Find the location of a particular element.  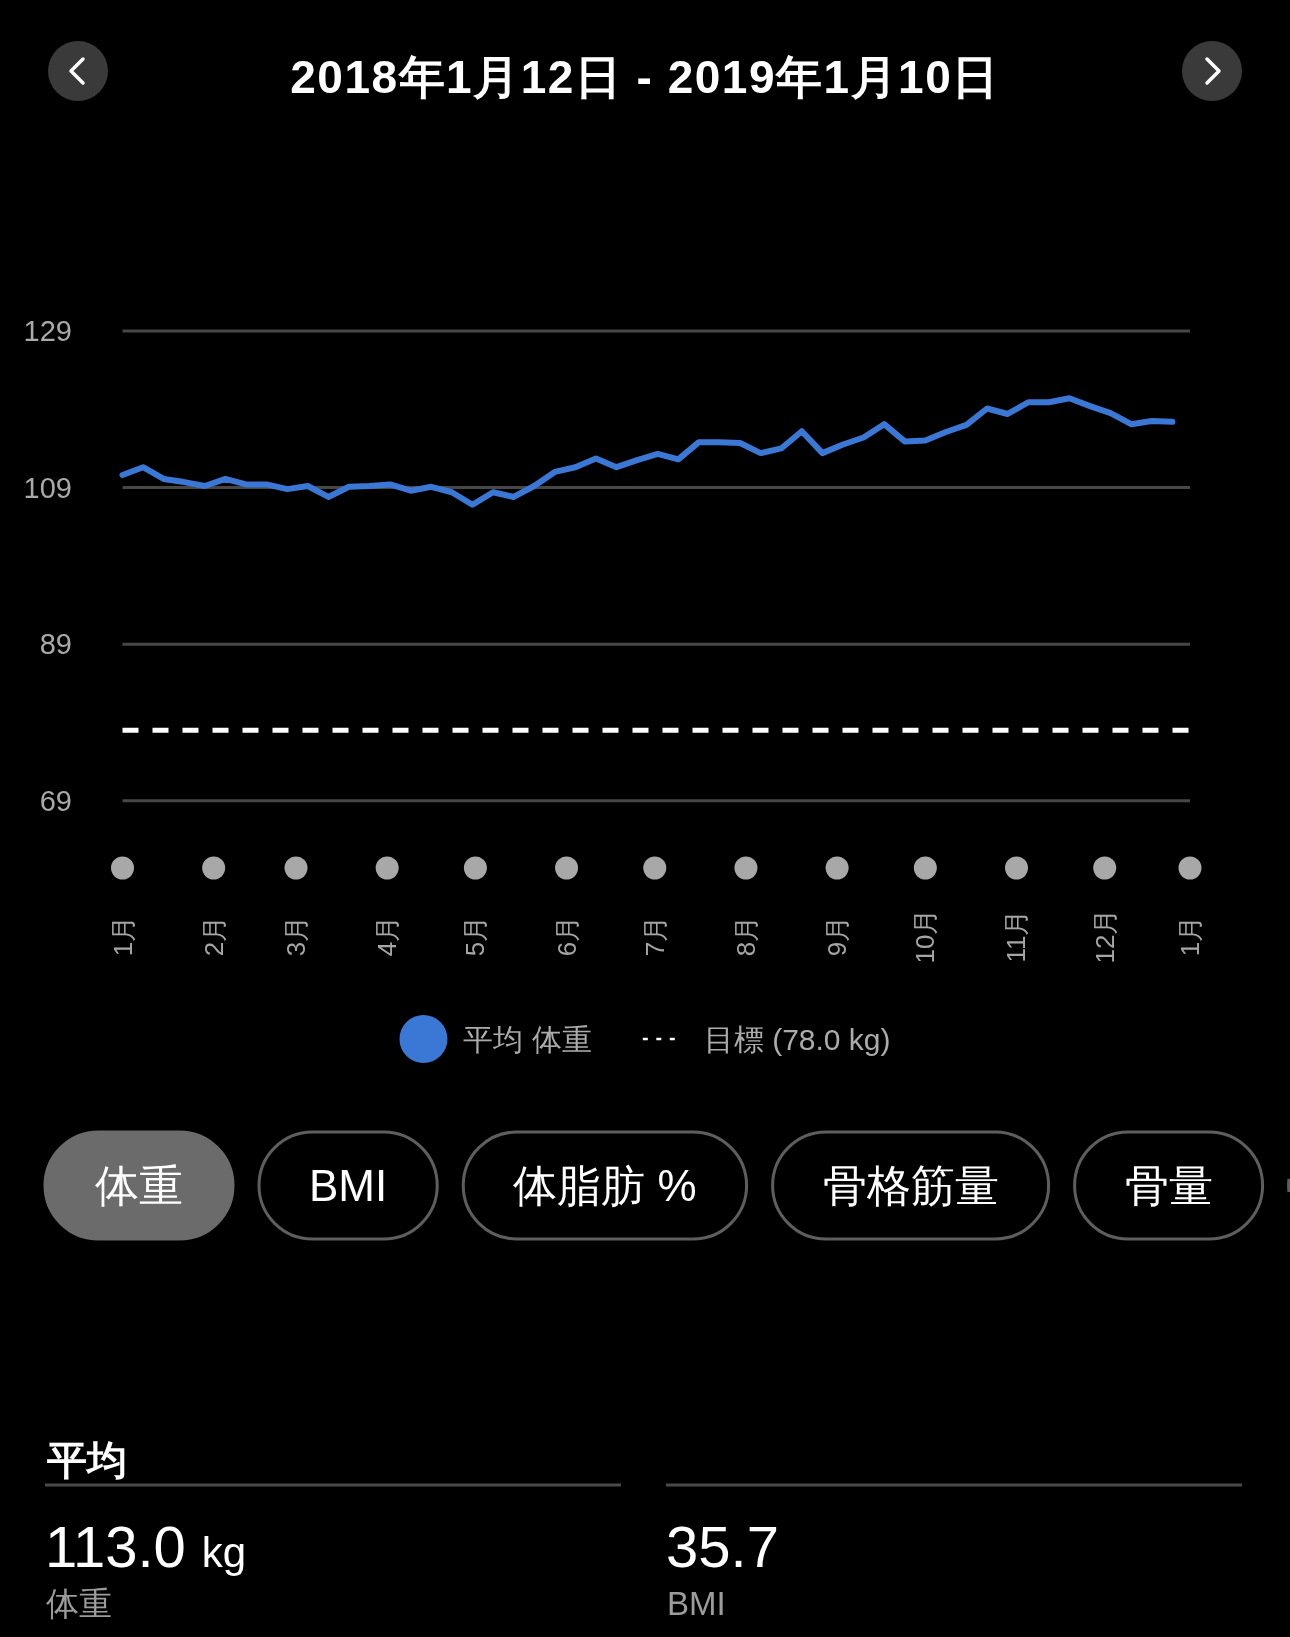

x-tick-label: 12月 is located at coordinates (1104, 936).